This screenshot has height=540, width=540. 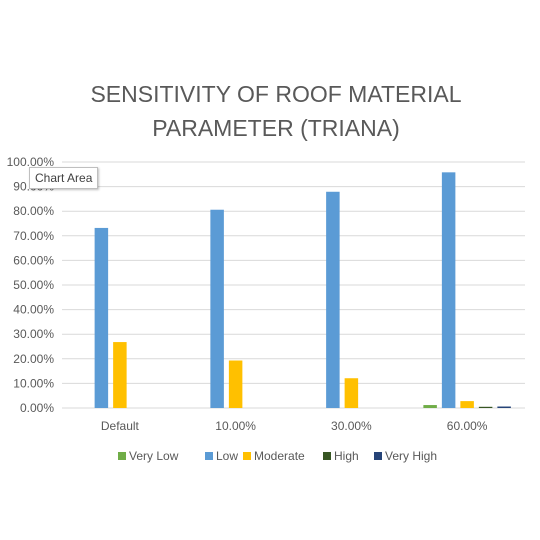 I want to click on legend-item-very-high: Very High, so click(x=405, y=456).